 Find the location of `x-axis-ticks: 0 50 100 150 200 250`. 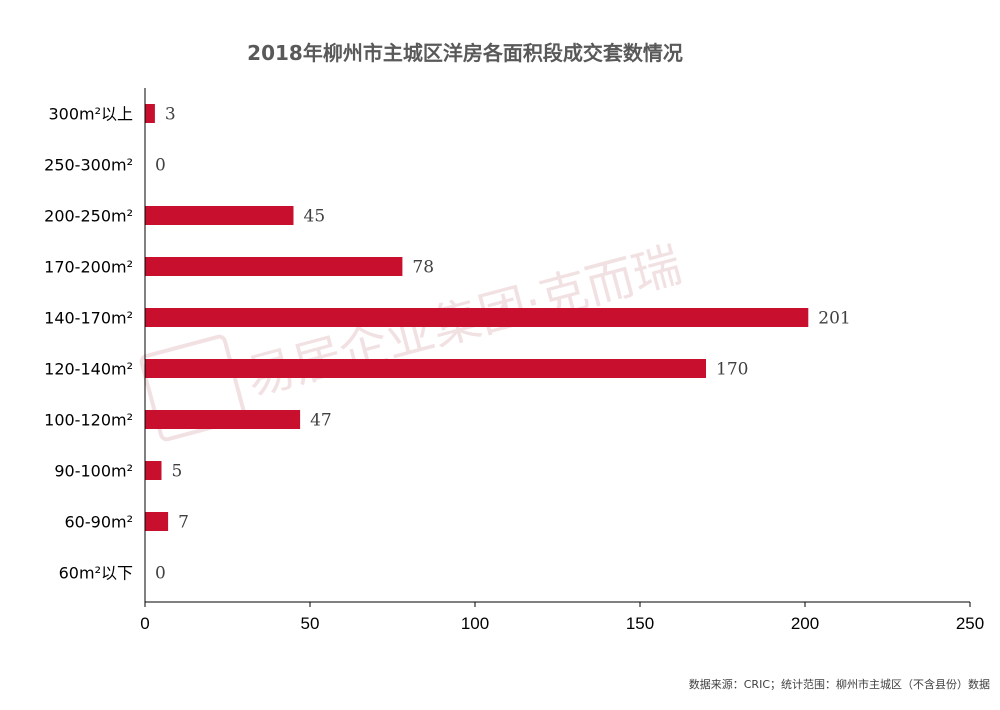

x-axis-ticks: 0 50 100 150 200 250 is located at coordinates (562, 617).